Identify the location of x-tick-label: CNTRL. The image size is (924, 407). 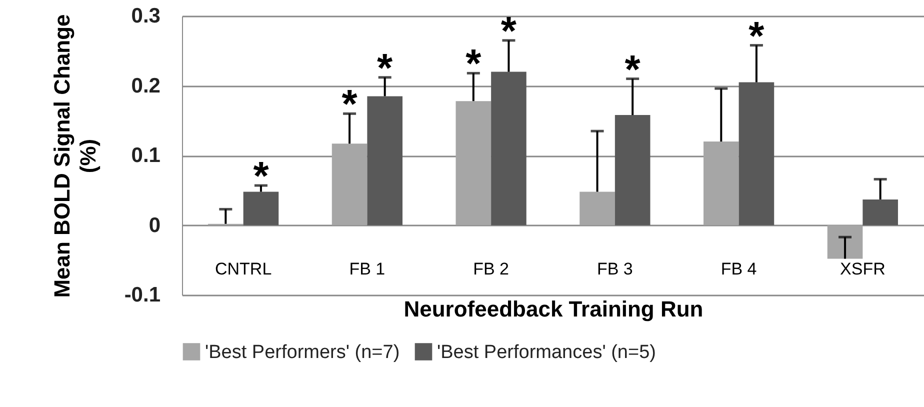
(243, 269).